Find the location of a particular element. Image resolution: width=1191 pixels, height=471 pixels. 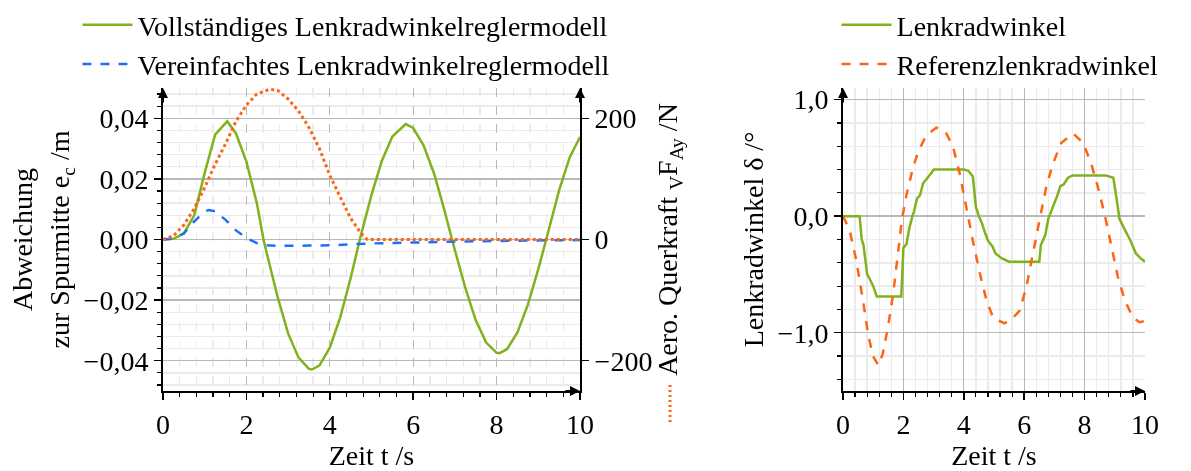

y-tick-label: −1,0 is located at coordinates (803, 333).